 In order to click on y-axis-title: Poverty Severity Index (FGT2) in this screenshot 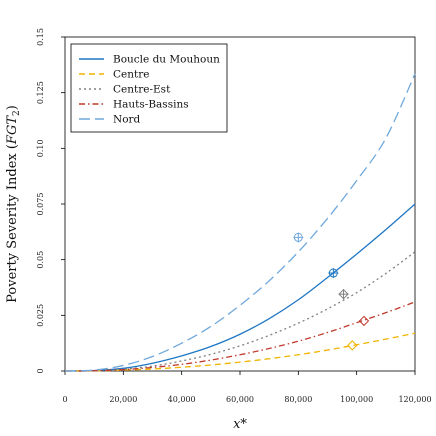, I will do `click(13, 204)`.